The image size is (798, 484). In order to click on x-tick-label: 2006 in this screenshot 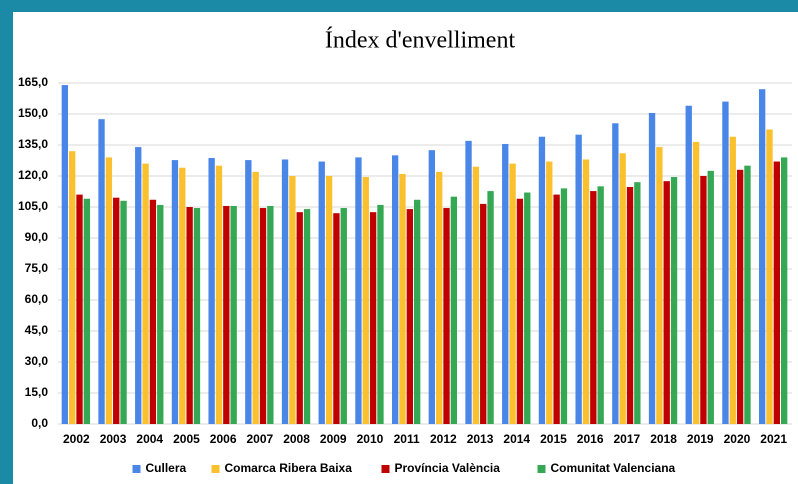, I will do `click(223, 439)`.